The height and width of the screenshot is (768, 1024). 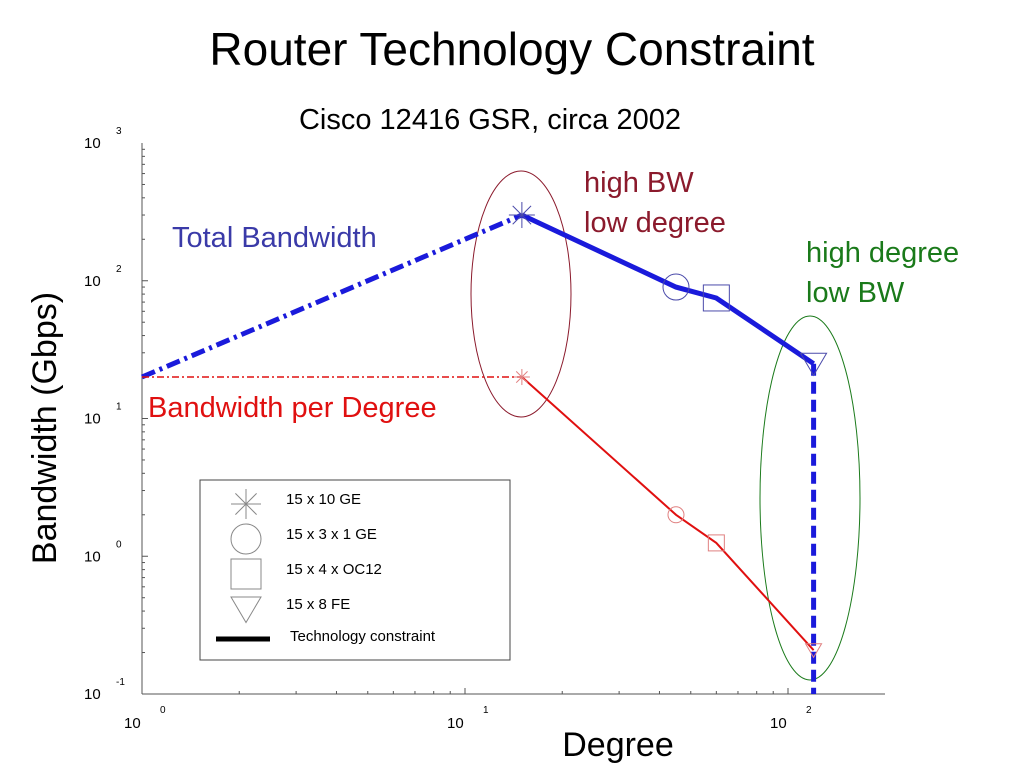 What do you see at coordinates (639, 183) in the screenshot?
I see `high-bw-label: high BW` at bounding box center [639, 183].